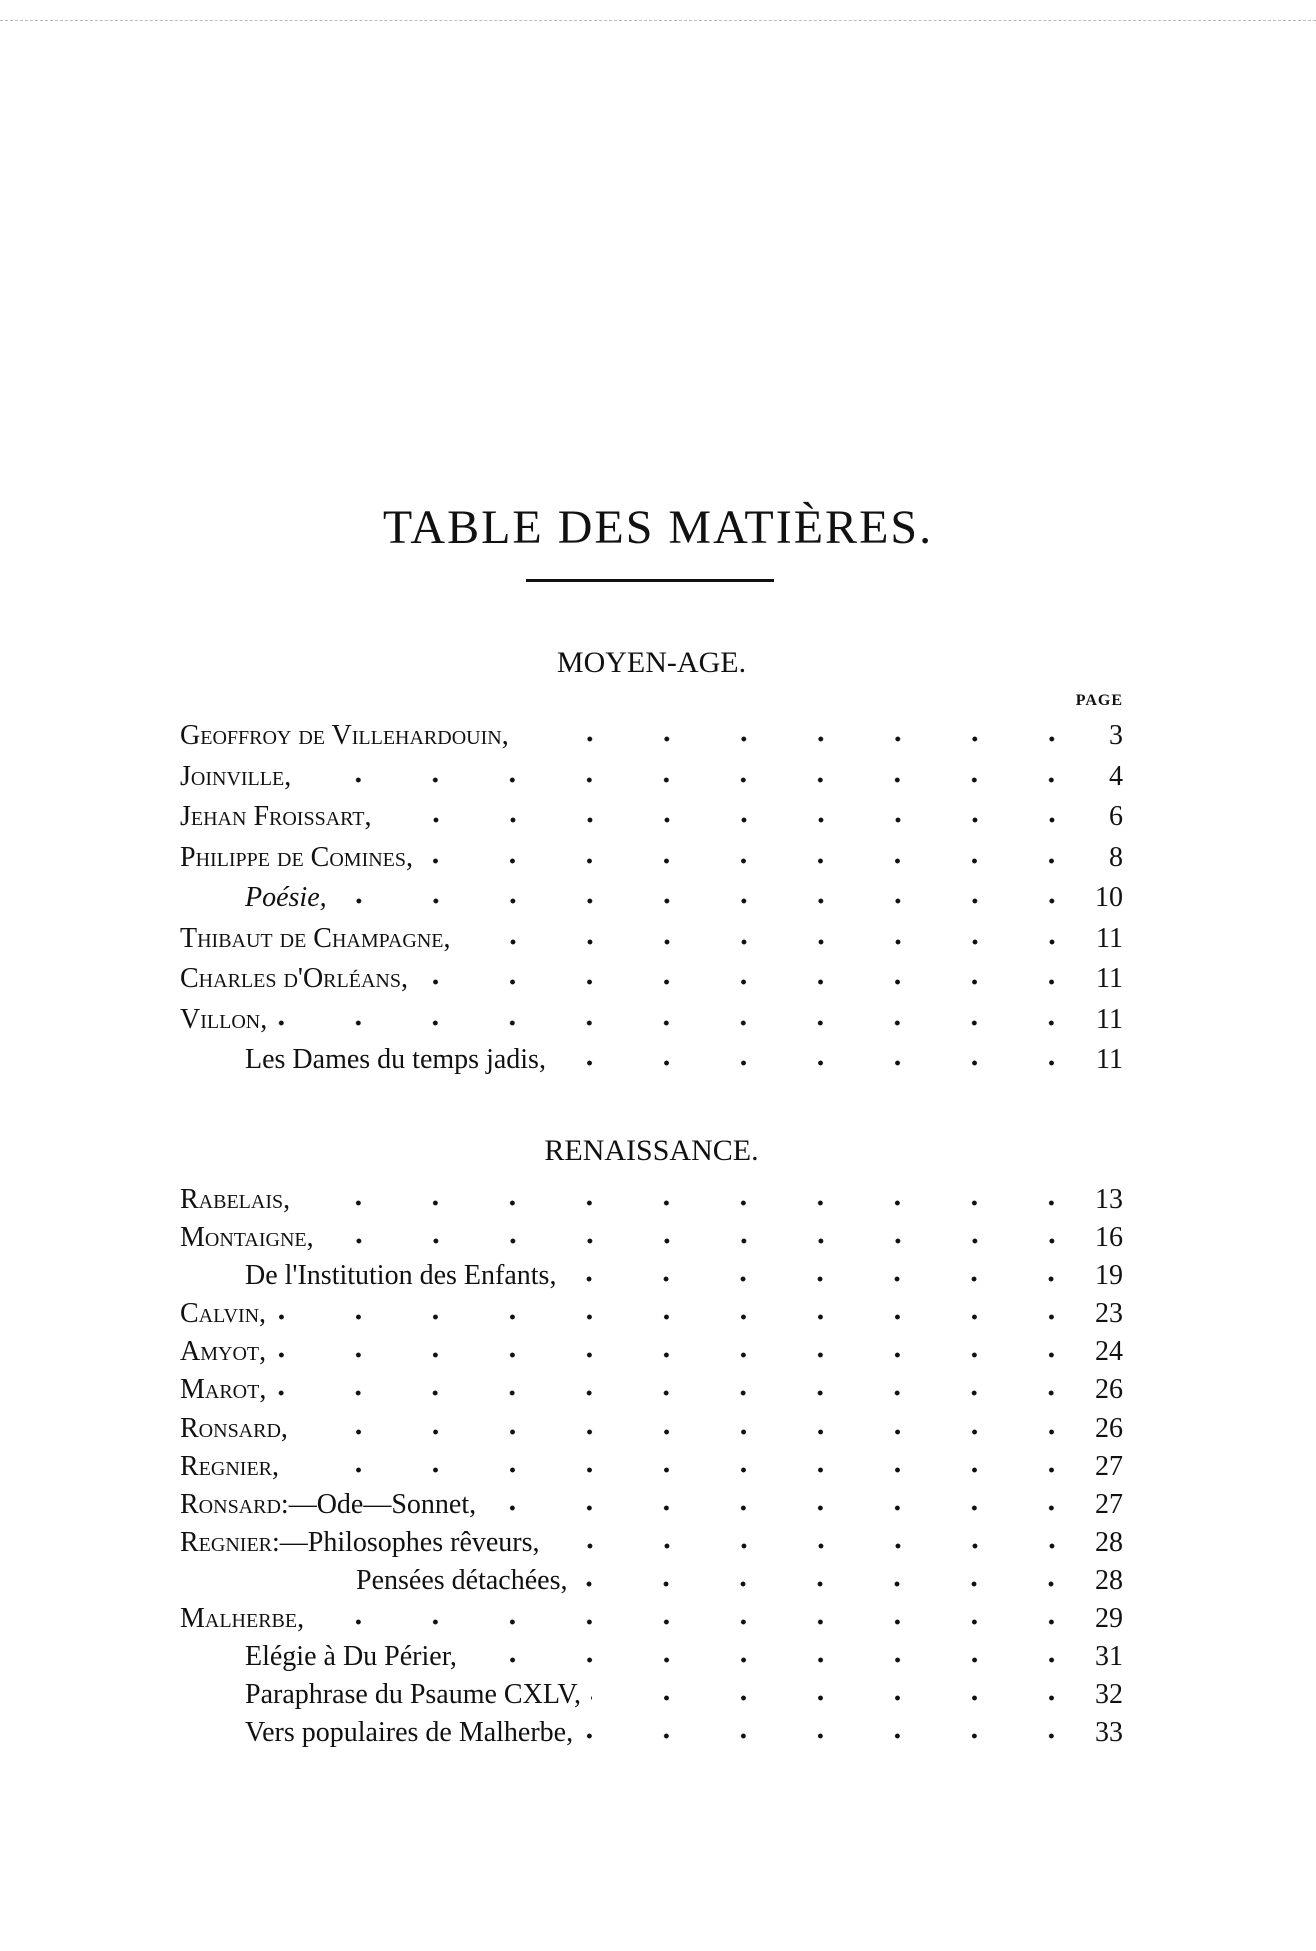 This screenshot has height=1951, width=1316. Describe the element at coordinates (232, 1199) in the screenshot. I see `author-name: Rabelais` at that location.